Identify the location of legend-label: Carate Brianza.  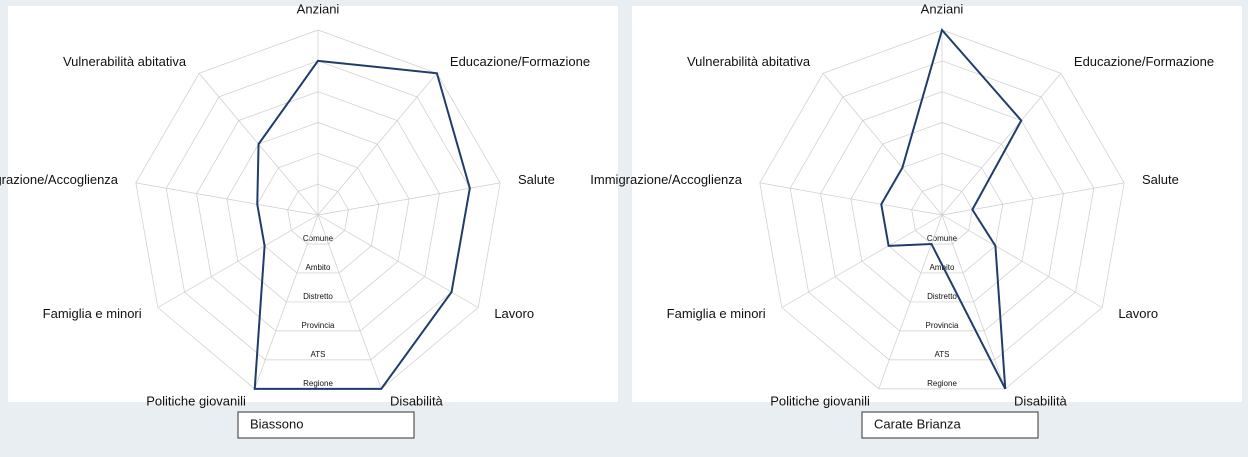
(917, 423).